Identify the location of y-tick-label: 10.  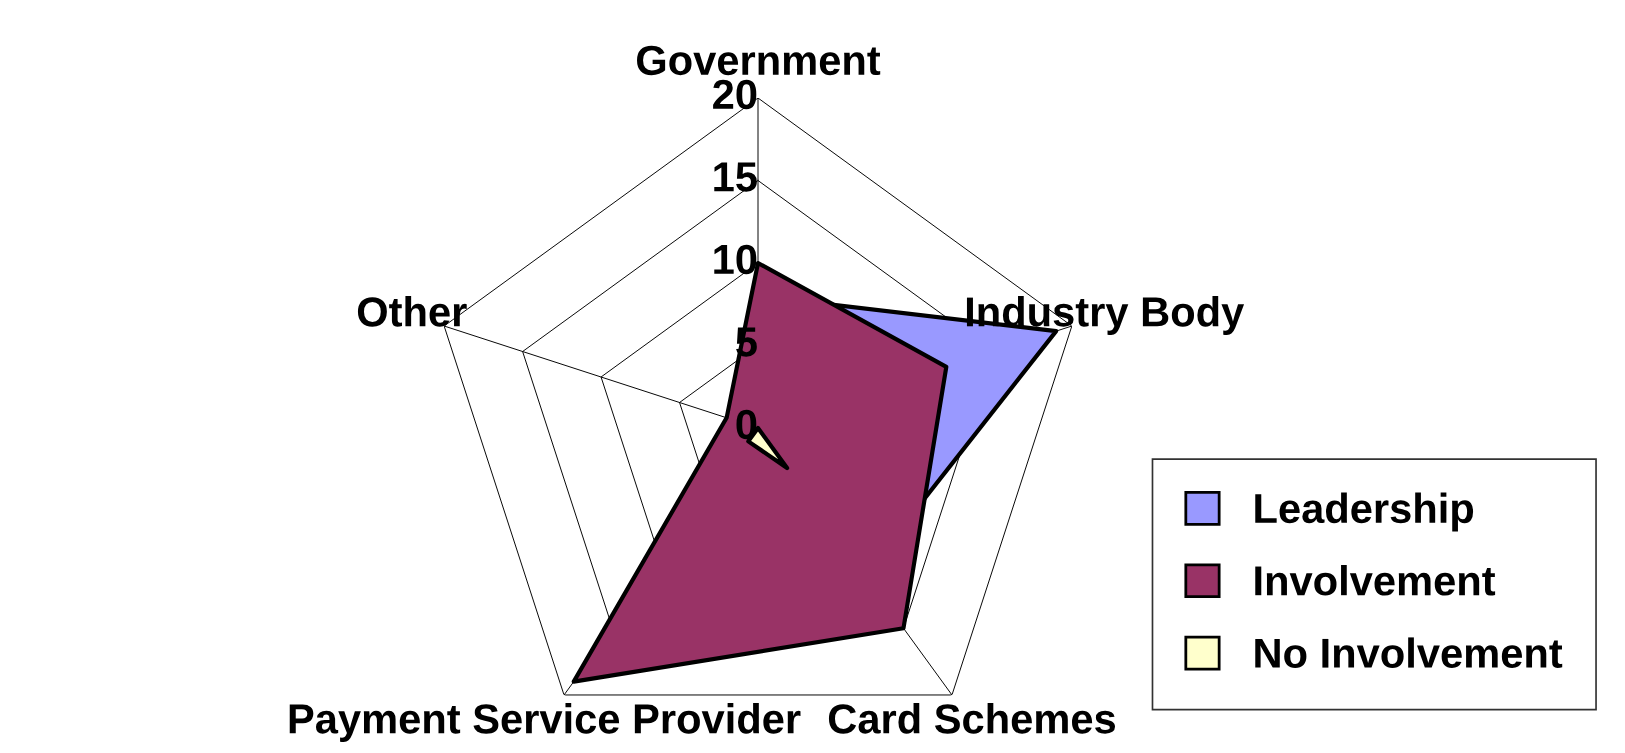
(735, 259).